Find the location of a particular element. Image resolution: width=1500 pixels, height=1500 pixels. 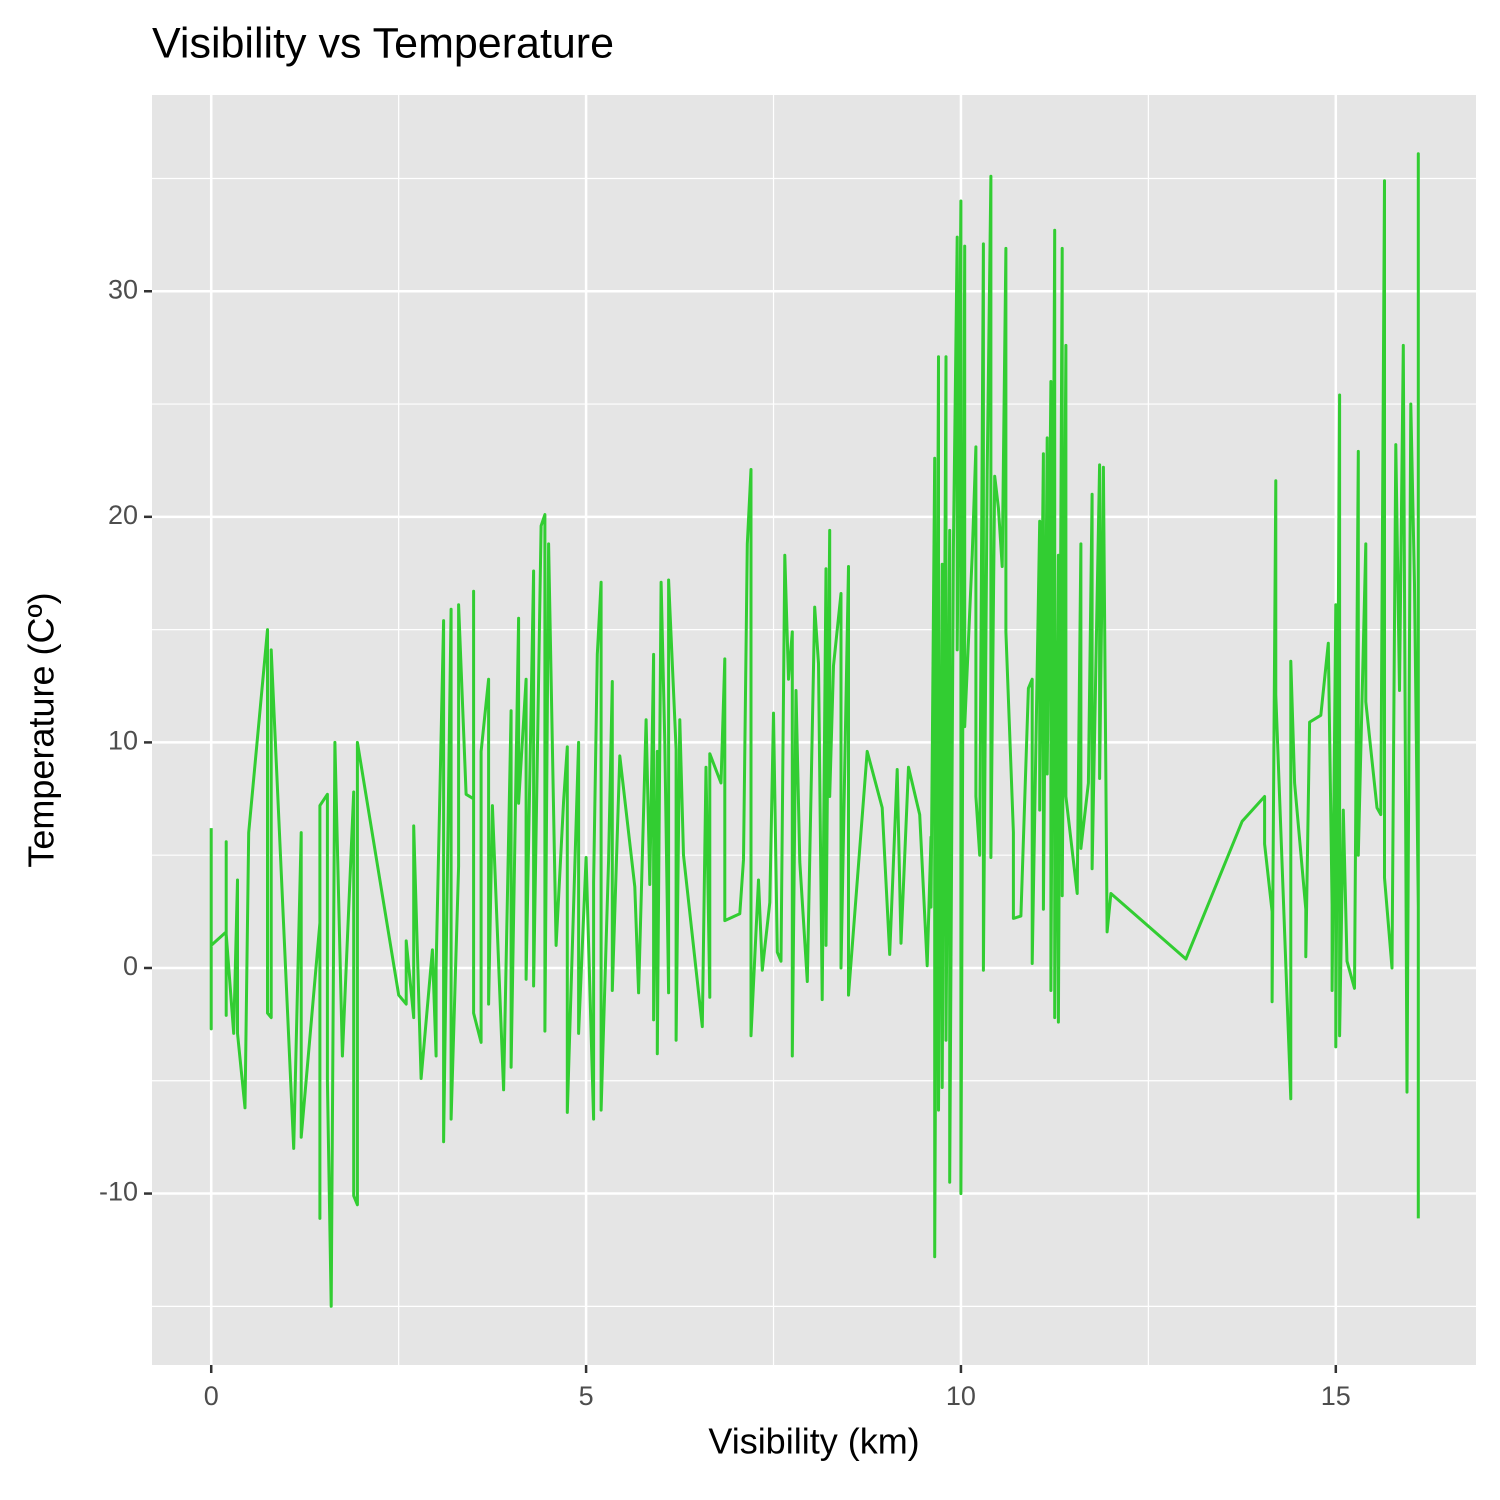

y-tick-label: 10 is located at coordinates (123, 741).